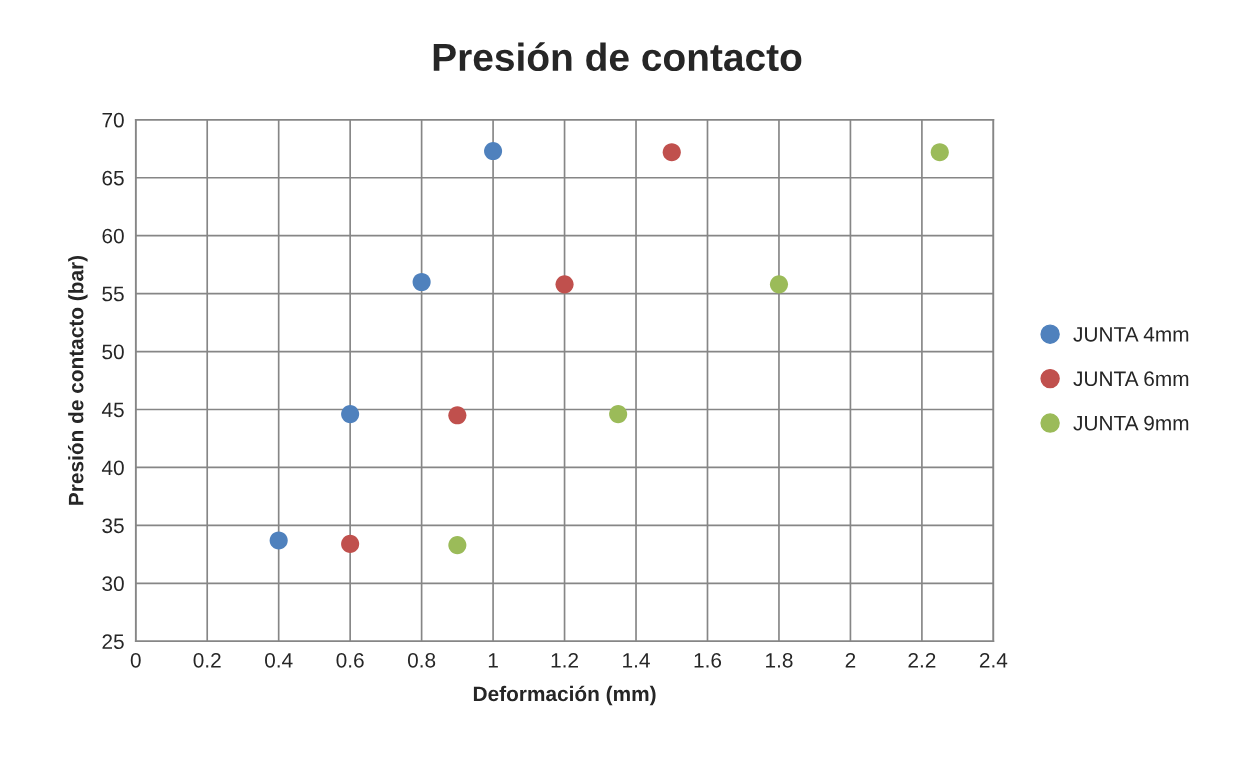  What do you see at coordinates (708, 660) in the screenshot?
I see `x-tick-label: 1.6` at bounding box center [708, 660].